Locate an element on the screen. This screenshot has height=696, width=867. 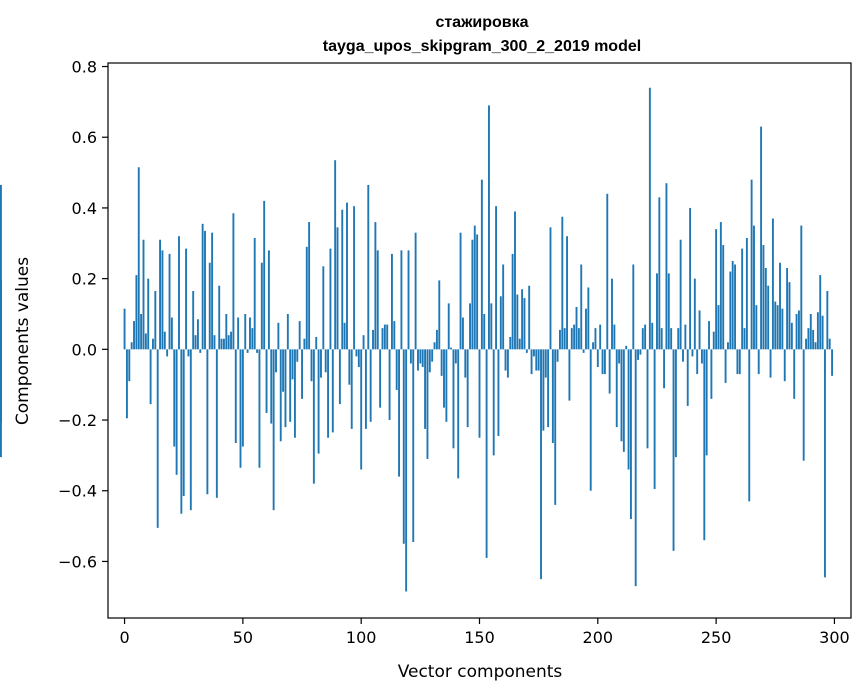
chart-subtitle: tayga_upos_skipgram_300_2_2019 model is located at coordinates (482, 46).